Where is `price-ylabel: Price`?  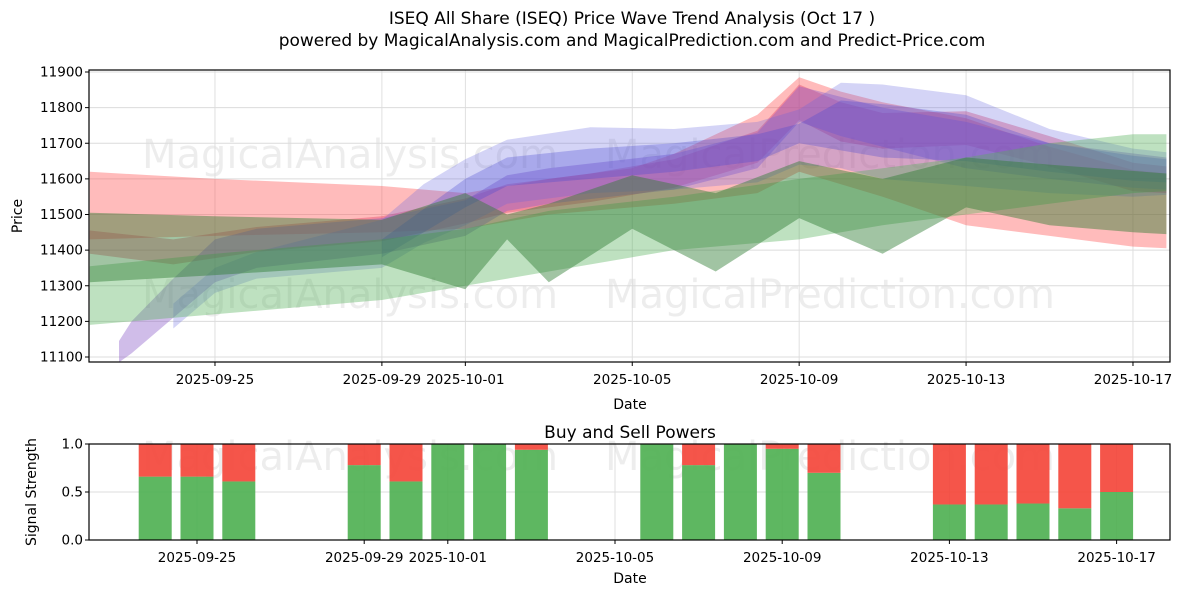 price-ylabel: Price is located at coordinates (18, 216).